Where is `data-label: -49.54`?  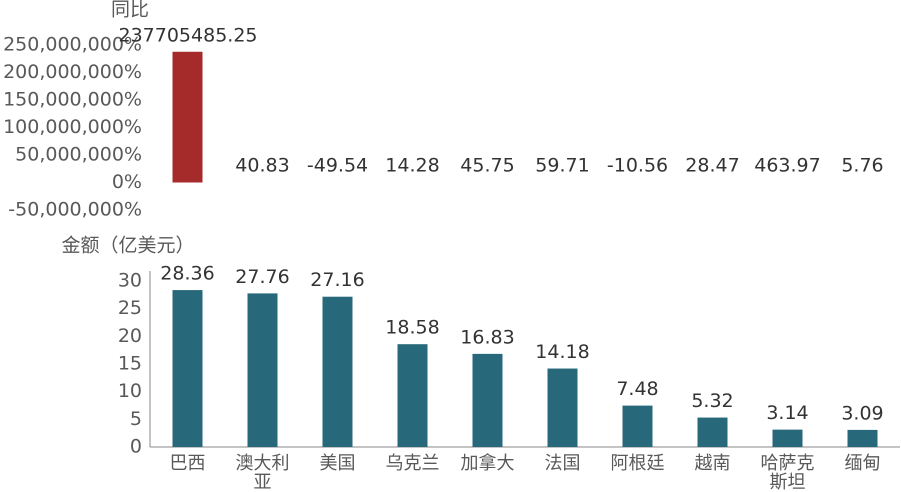 data-label: -49.54 is located at coordinates (337, 166).